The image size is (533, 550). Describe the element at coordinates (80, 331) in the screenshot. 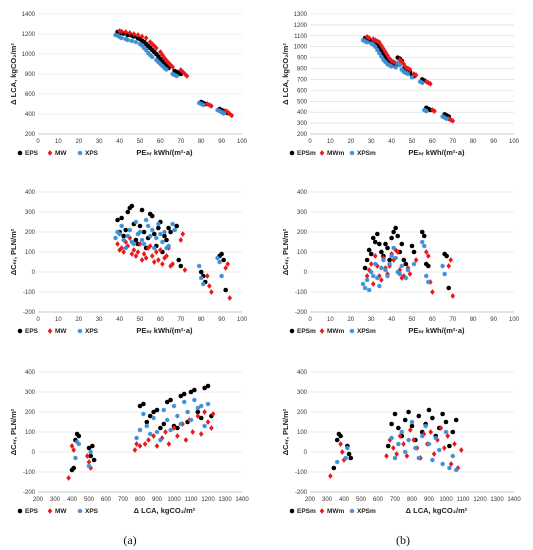

I see `legend-marker-xps` at that location.